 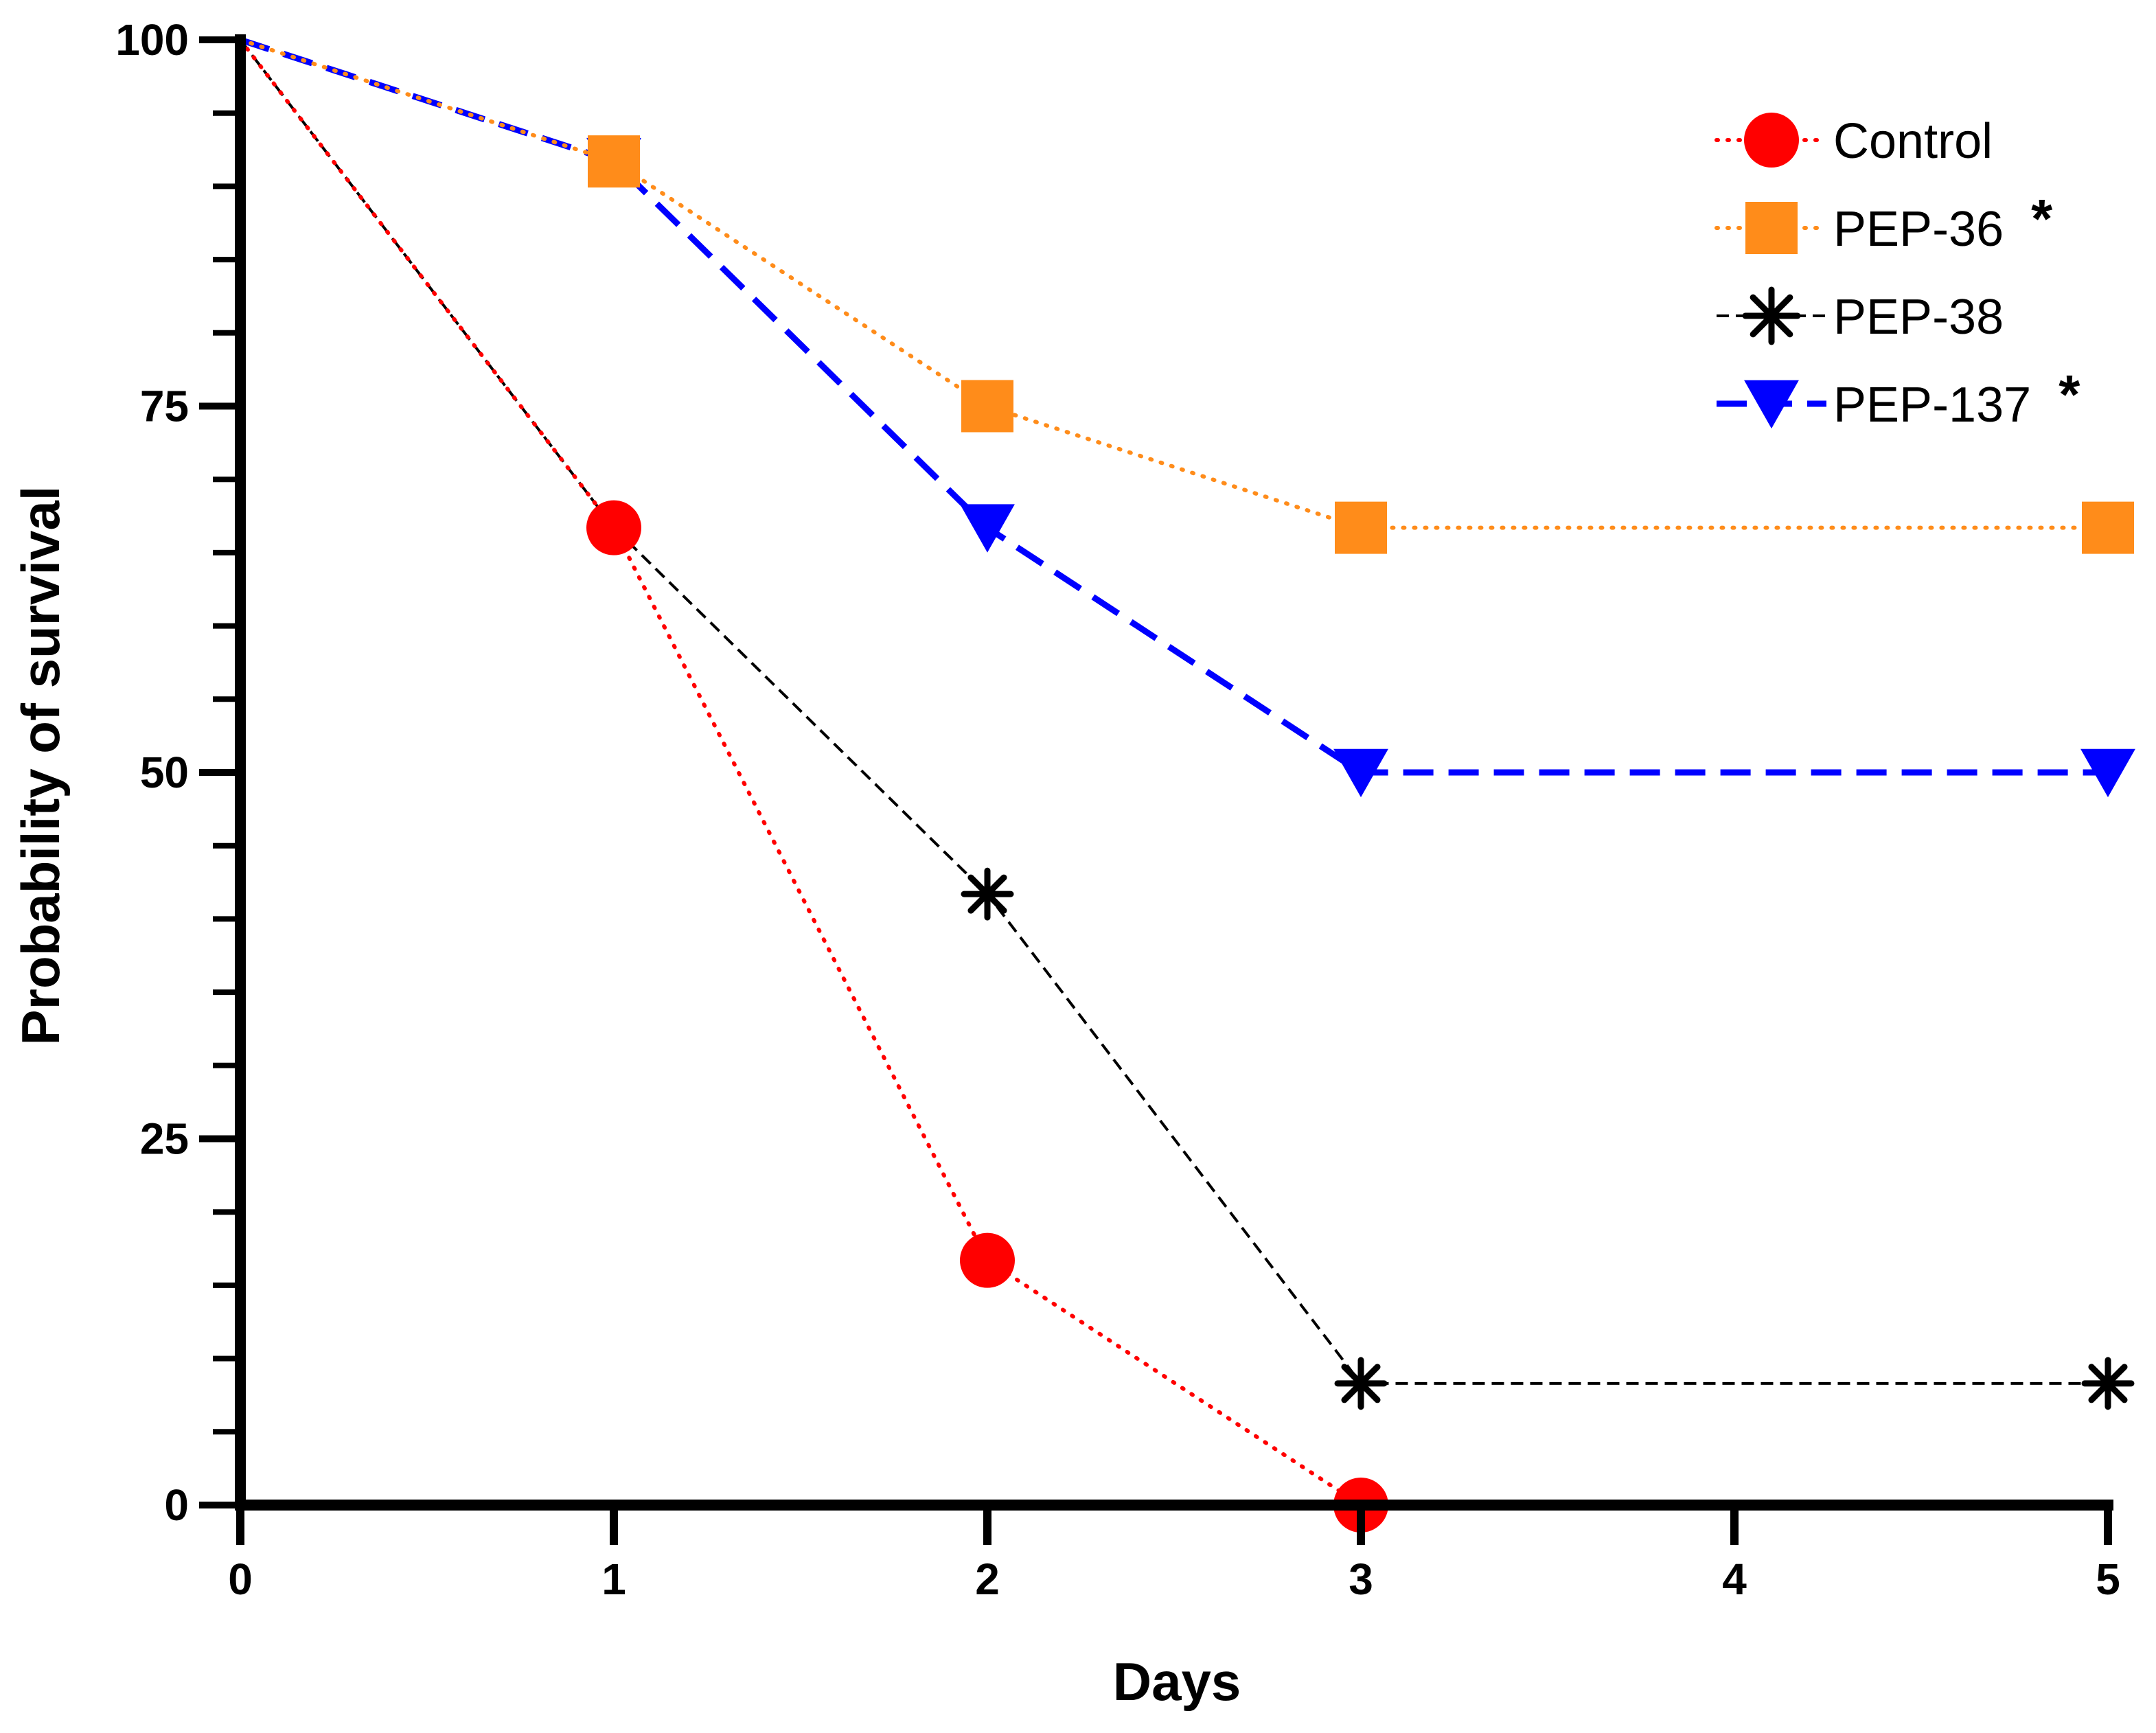 What do you see at coordinates (1932, 406) in the screenshot?
I see `legend-label-pep-137: PEP-137` at bounding box center [1932, 406].